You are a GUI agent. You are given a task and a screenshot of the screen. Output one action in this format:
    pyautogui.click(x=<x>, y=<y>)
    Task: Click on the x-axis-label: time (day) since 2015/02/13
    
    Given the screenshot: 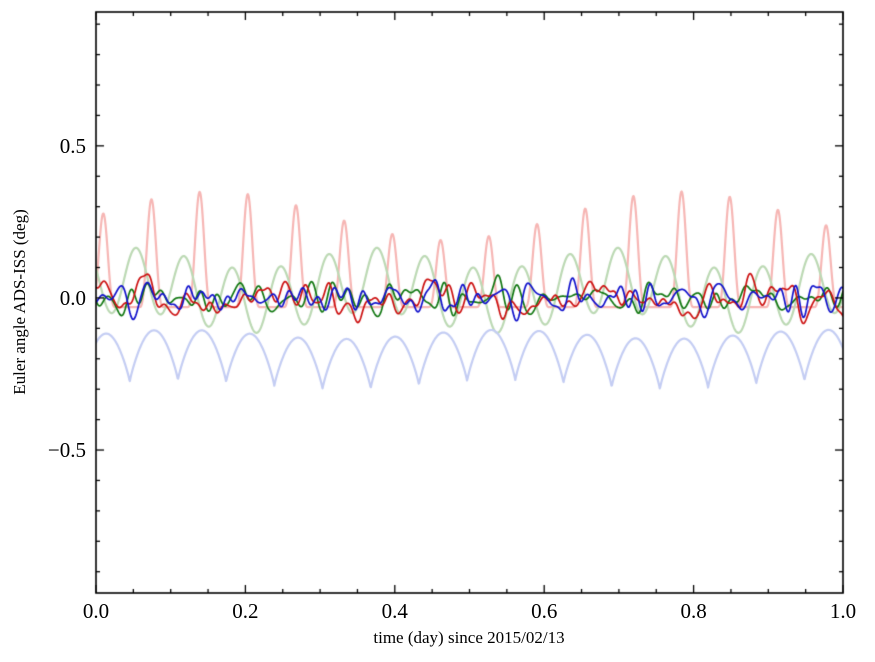 What is the action you would take?
    pyautogui.click(x=469, y=637)
    